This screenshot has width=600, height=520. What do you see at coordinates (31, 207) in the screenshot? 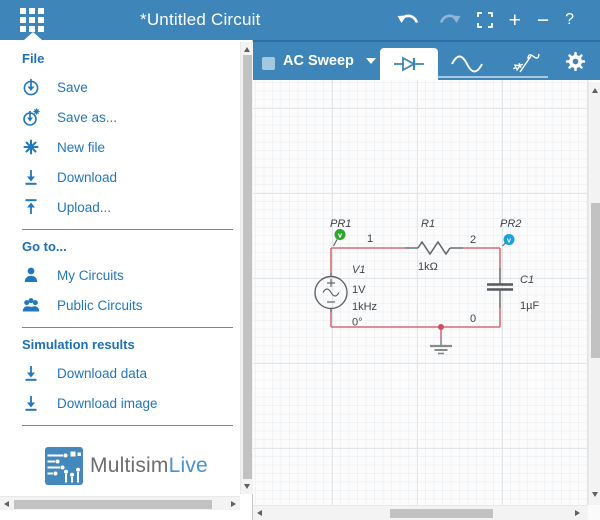
I see `upload-icon` at bounding box center [31, 207].